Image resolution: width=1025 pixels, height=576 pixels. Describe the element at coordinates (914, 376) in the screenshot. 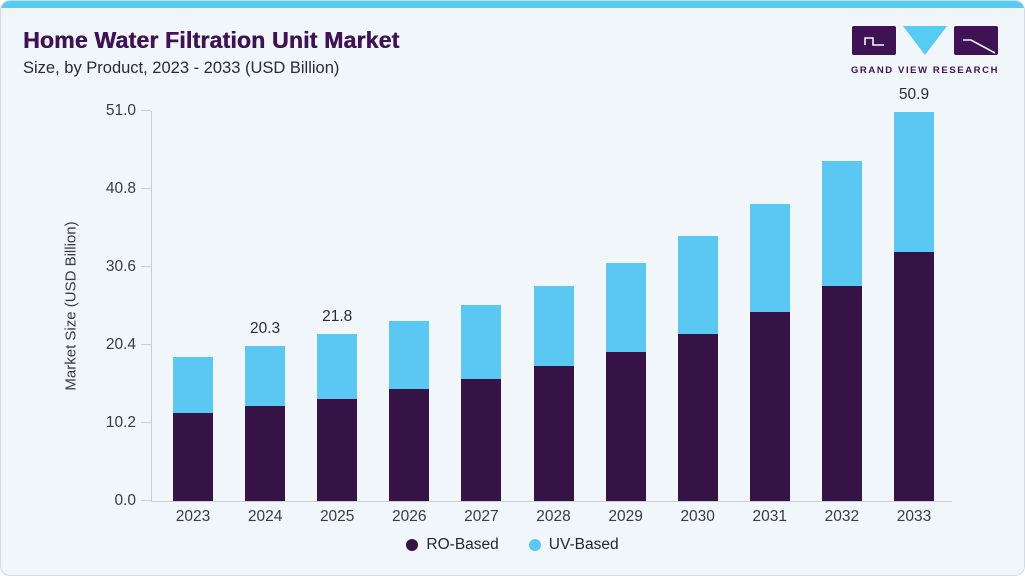

I see `bar-segment-ro-based-2033` at that location.